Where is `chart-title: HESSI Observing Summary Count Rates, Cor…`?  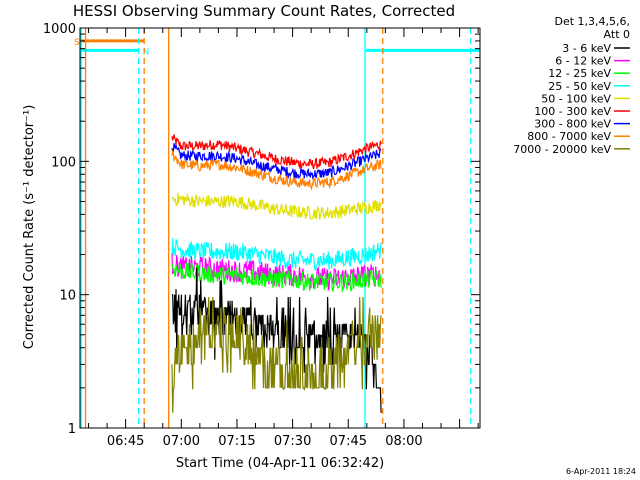 chart-title: HESSI Observing Summary Count Rates, Cor… is located at coordinates (264, 11).